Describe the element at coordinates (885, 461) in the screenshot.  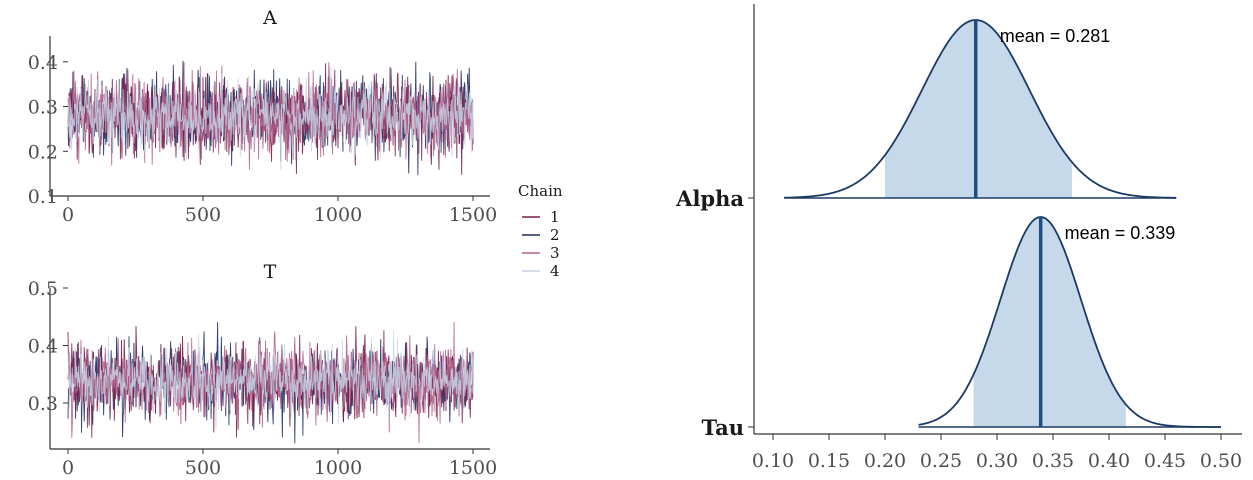
I see `x-tick-label: 0.20` at that location.